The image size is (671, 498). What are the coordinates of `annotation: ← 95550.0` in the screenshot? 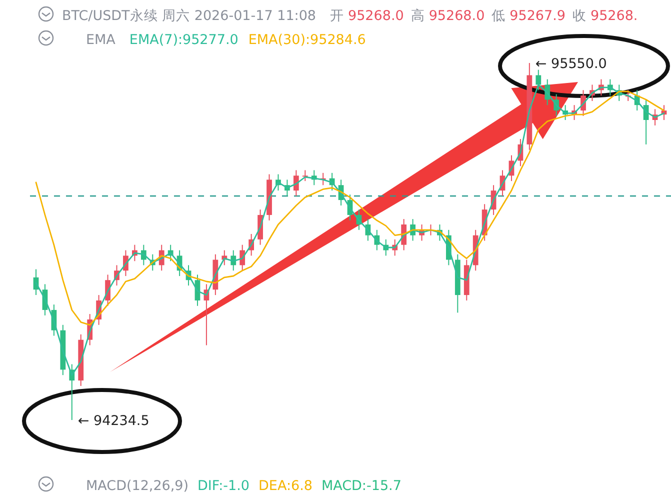 It's located at (571, 64).